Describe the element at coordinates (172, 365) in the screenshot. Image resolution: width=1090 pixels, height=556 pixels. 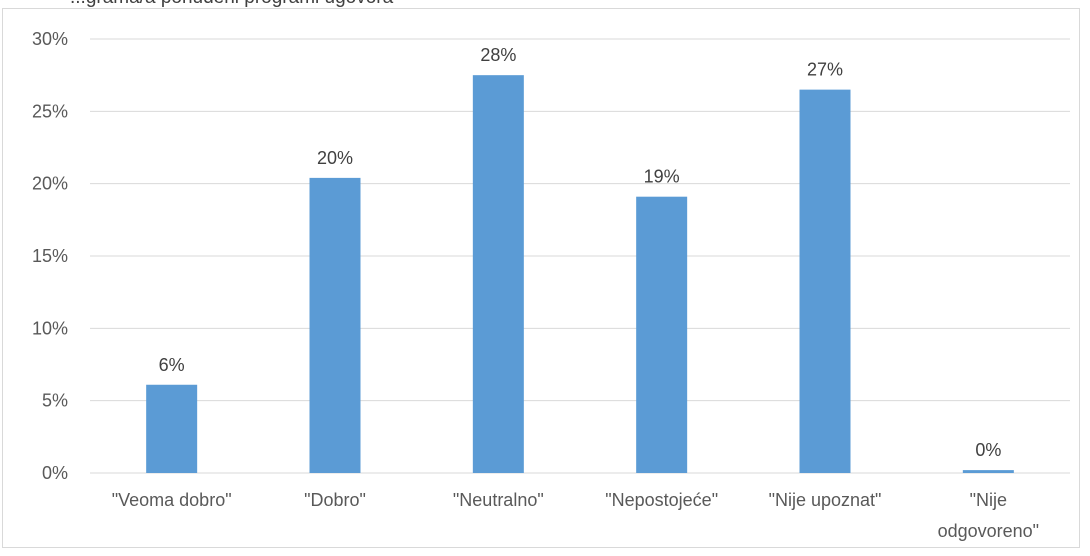
I see `data-label: 6%` at that location.